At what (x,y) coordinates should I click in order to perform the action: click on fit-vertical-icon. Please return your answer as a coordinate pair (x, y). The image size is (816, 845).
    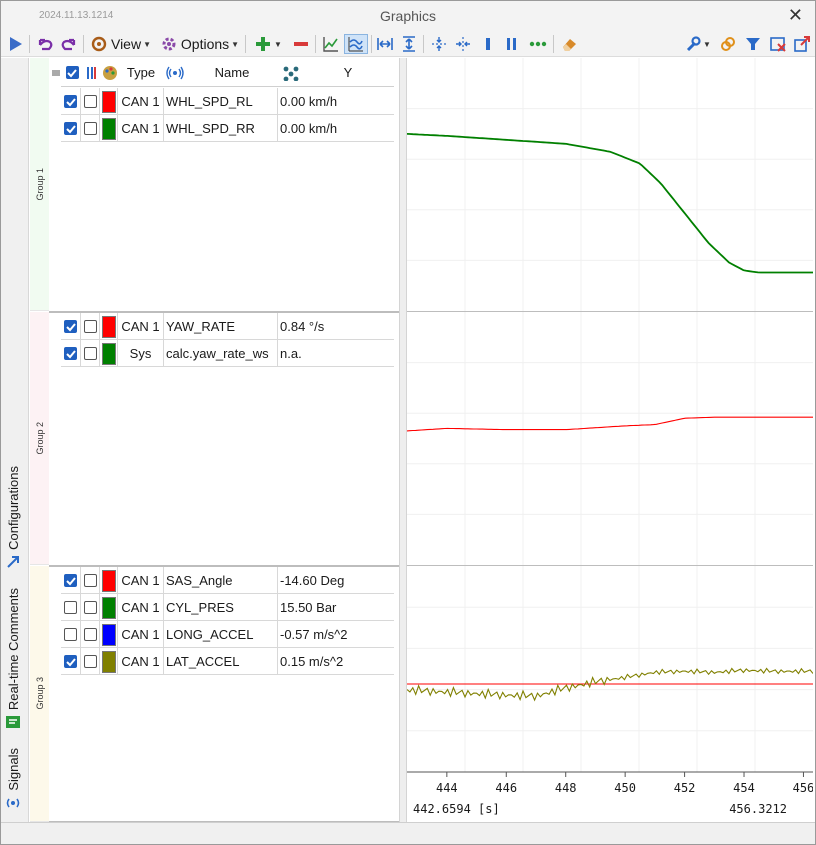
    Looking at the image, I should click on (409, 44).